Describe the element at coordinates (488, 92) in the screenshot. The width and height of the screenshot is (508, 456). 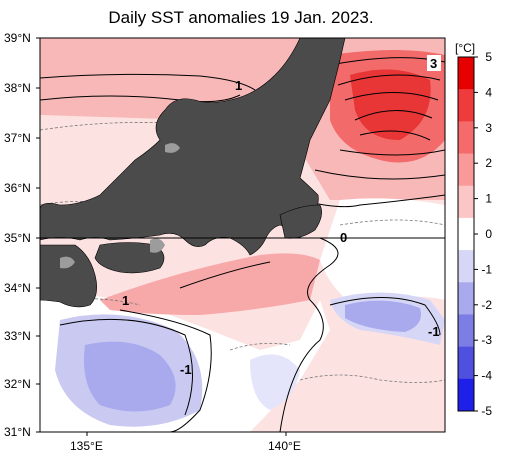
I see `colorbar-tick-label: 4` at that location.